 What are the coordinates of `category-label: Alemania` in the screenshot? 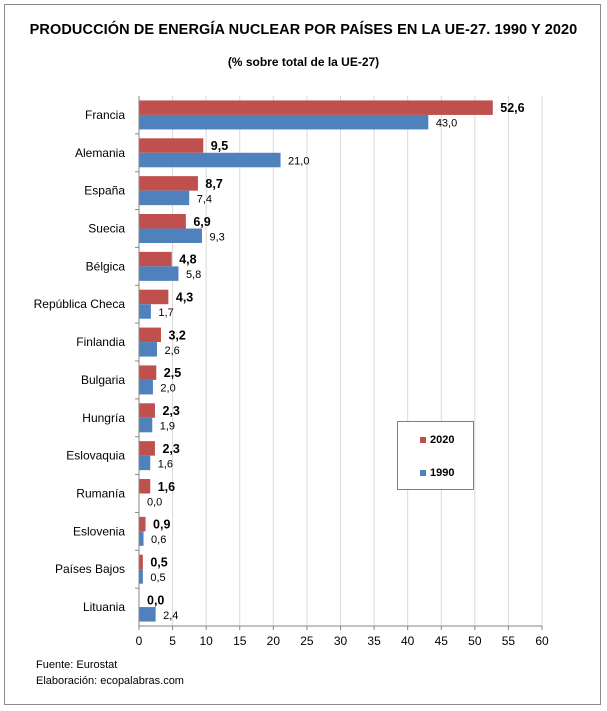 It's located at (100, 153).